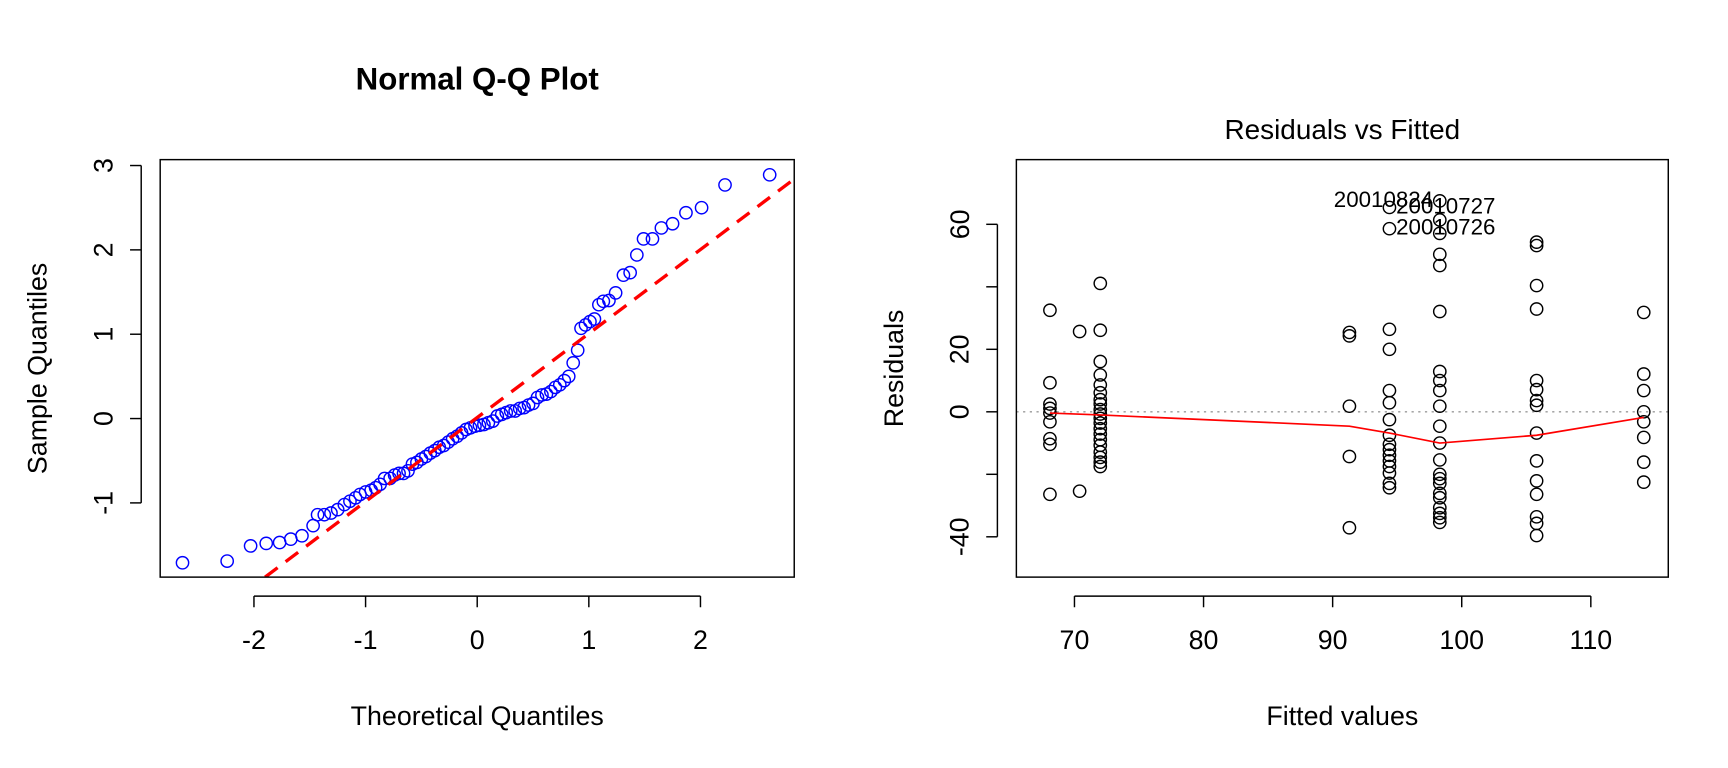 The height and width of the screenshot is (768, 1728). I want to click on chart-title: Residuals vs Fitted, so click(1343, 129).